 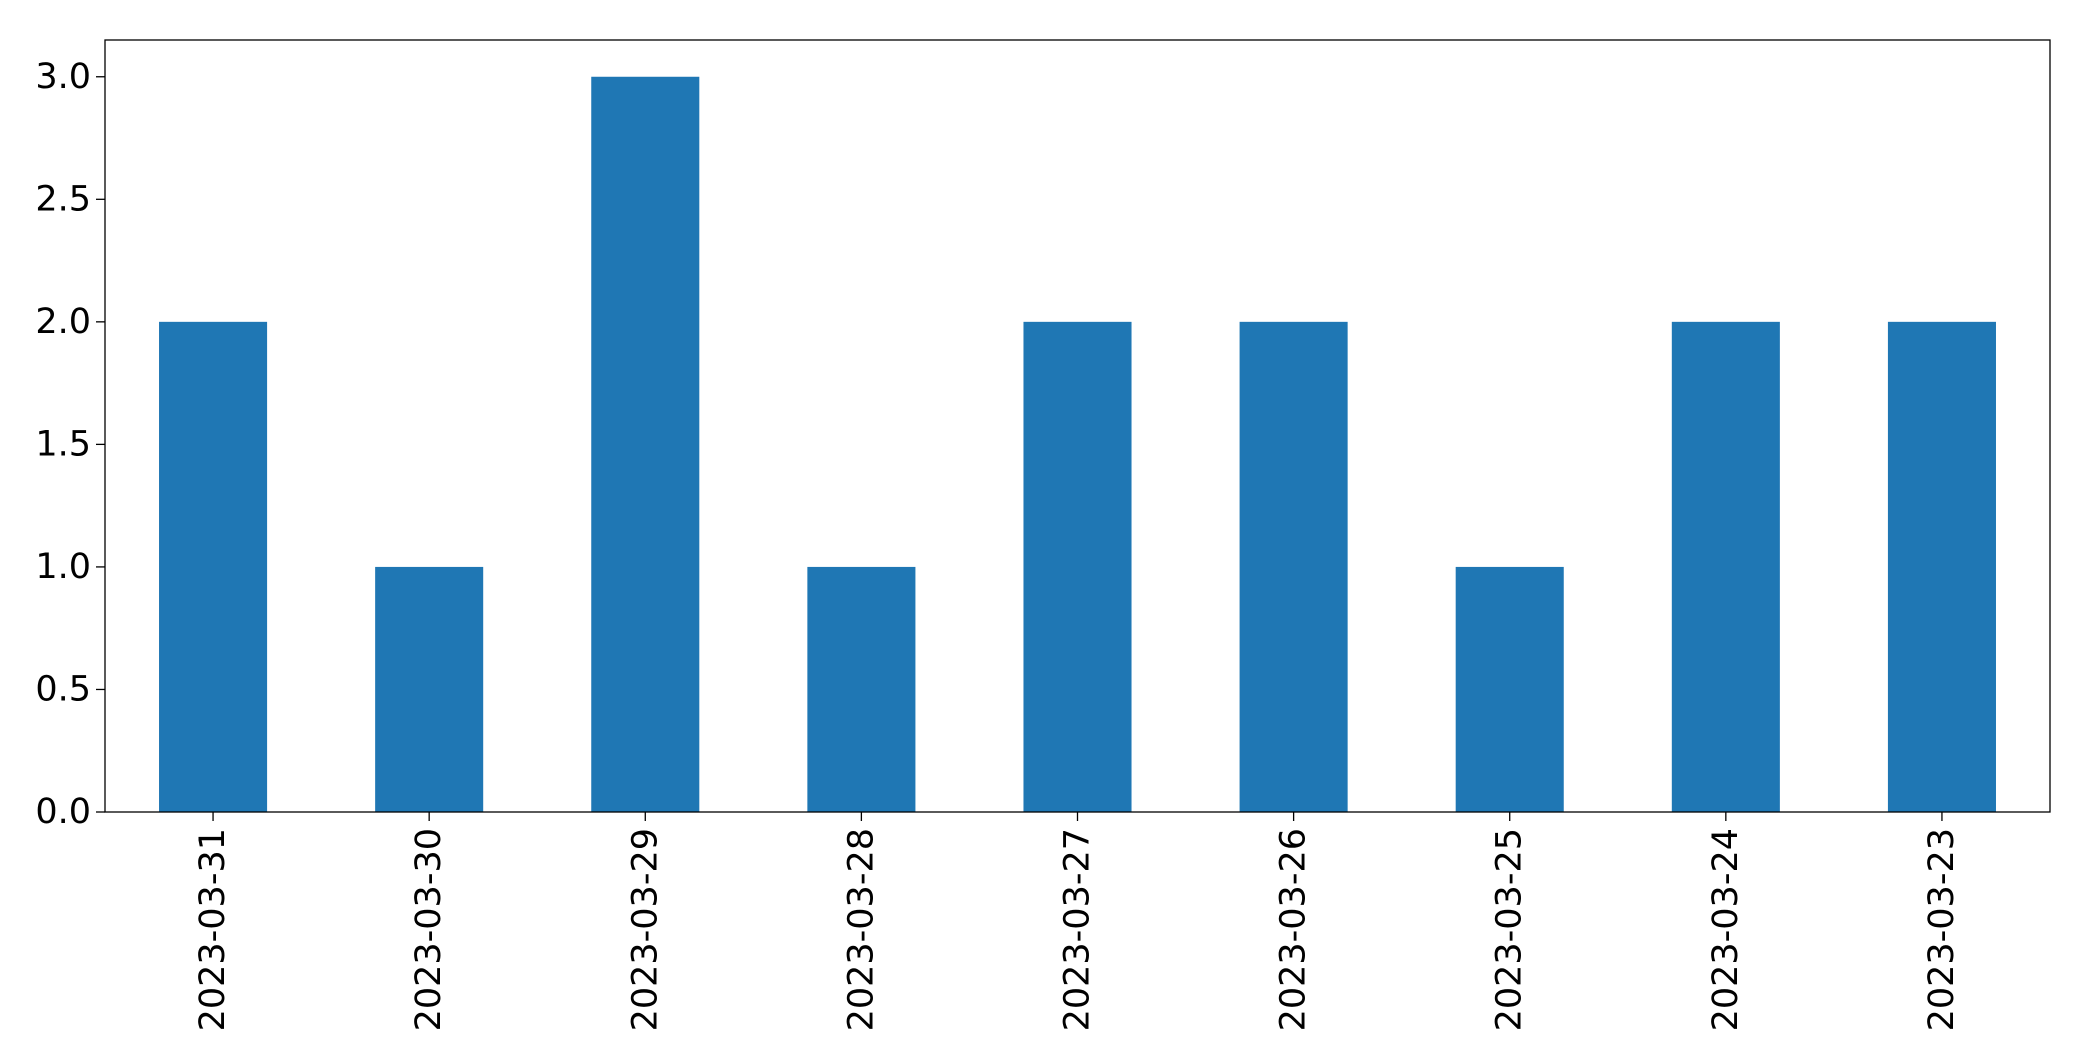 I want to click on x-tick-label: 2023-03-26, so click(x=1294, y=929).